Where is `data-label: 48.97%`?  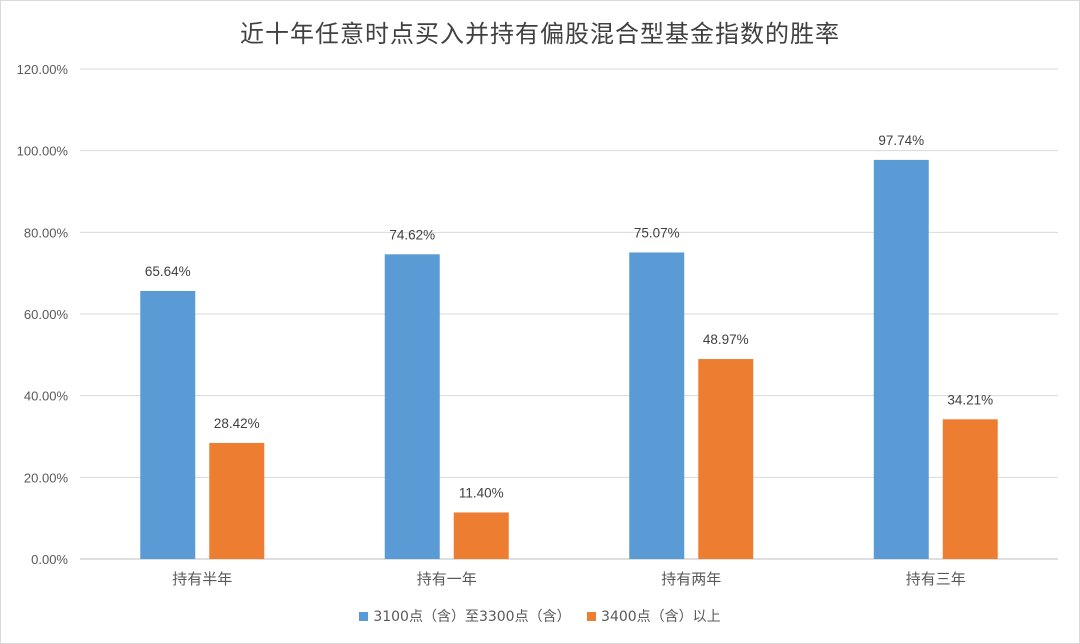
data-label: 48.97% is located at coordinates (726, 339).